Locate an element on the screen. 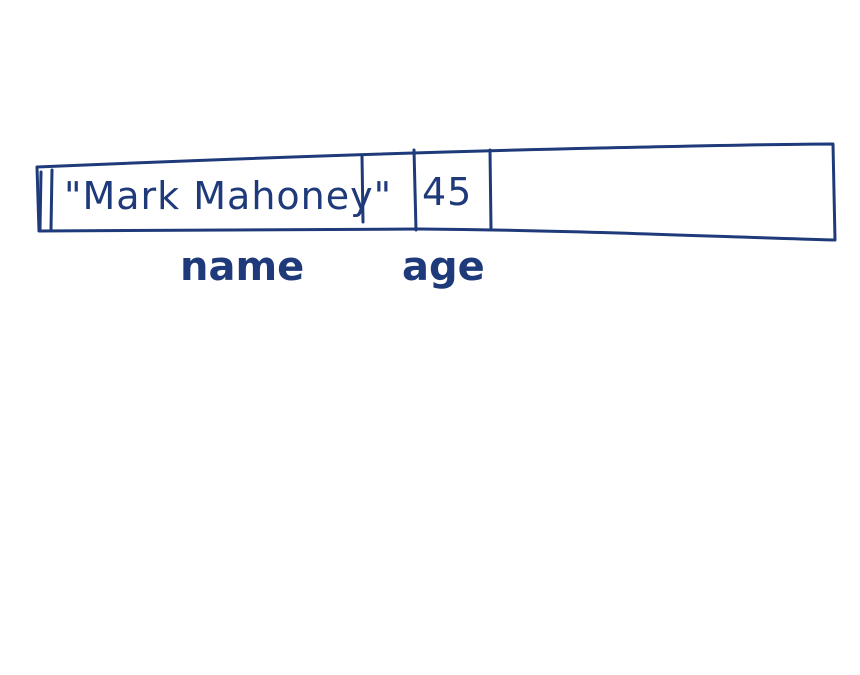  name-label: name is located at coordinates (242, 267).